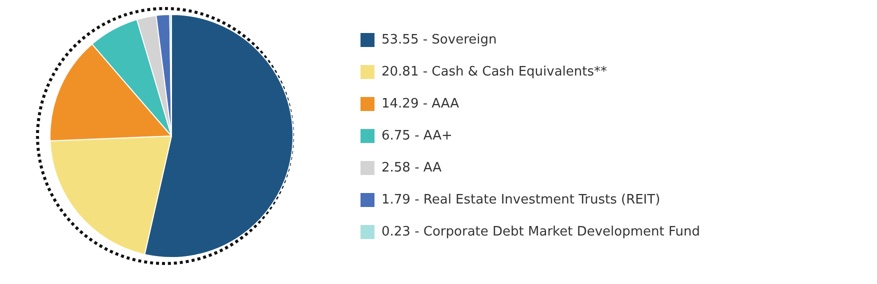 This screenshot has width=877, height=284. Describe the element at coordinates (439, 40) in the screenshot. I see `legend-label: 53.55 - Sovereign` at that location.